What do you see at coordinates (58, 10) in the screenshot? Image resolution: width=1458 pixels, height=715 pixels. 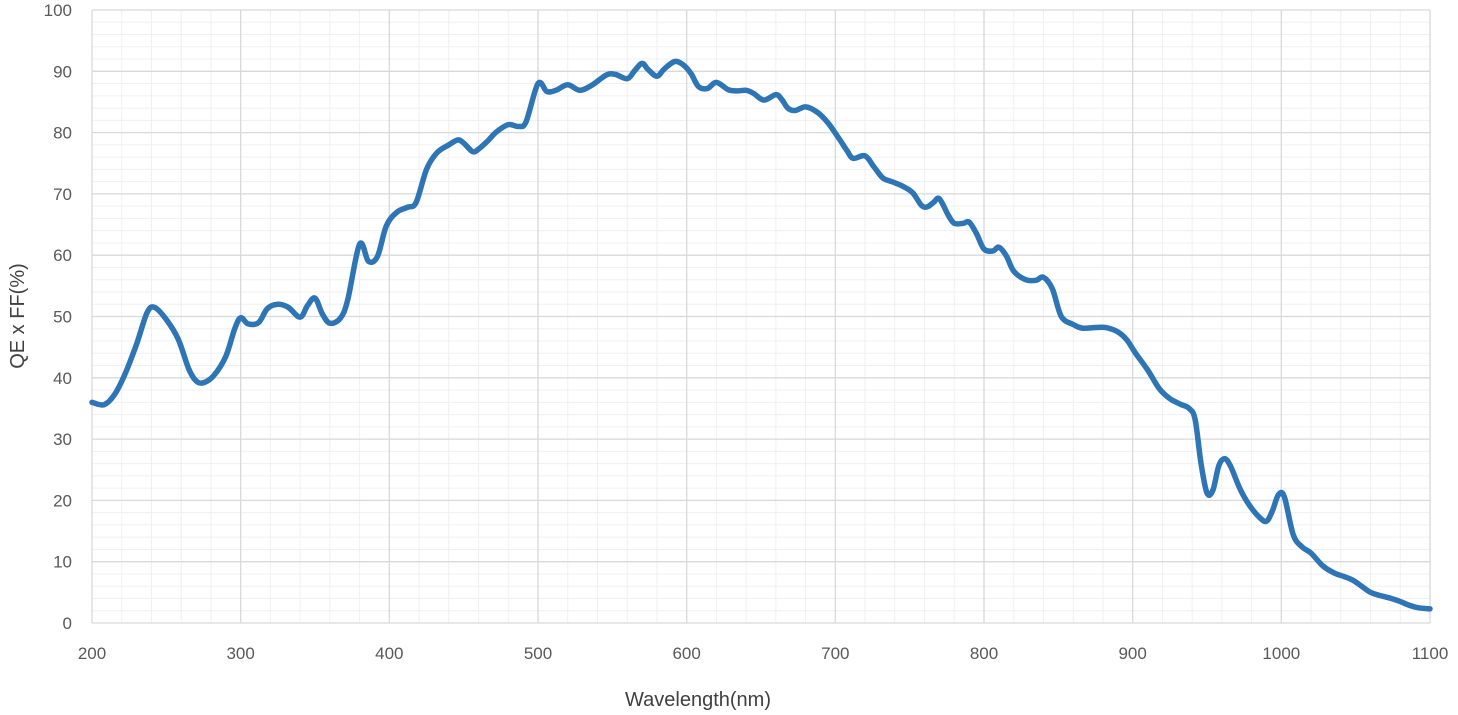 I see `y-tick-label: 100` at bounding box center [58, 10].